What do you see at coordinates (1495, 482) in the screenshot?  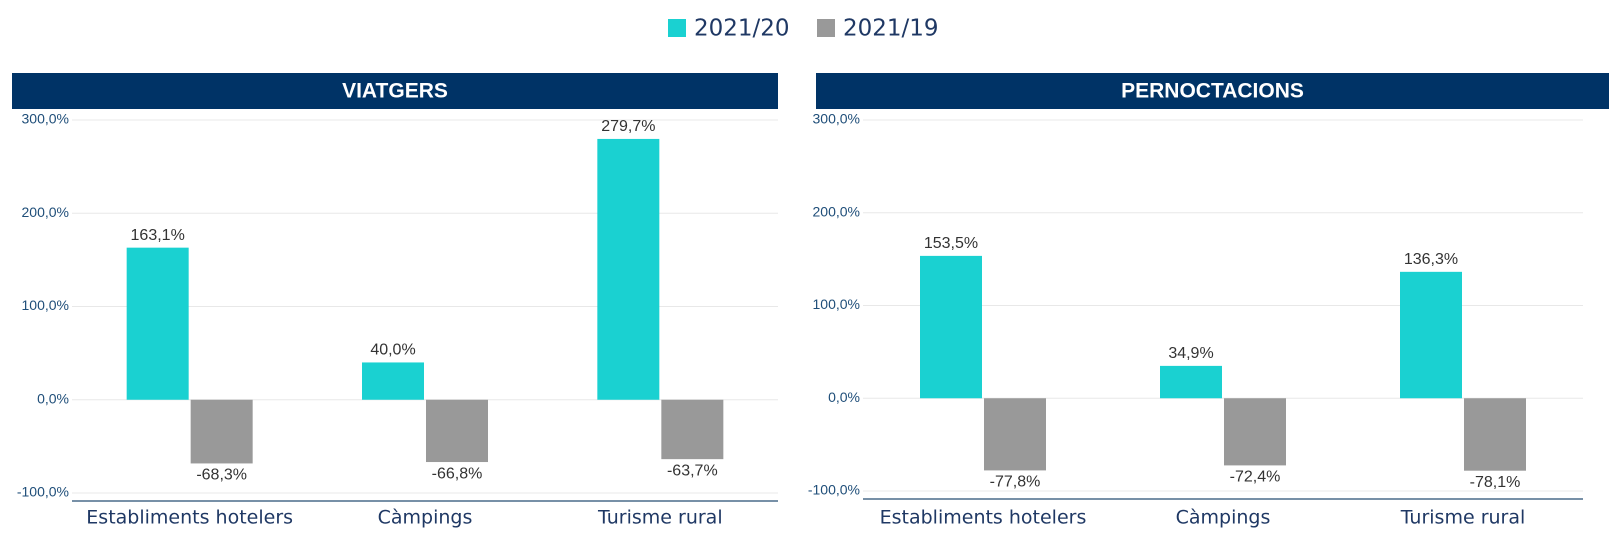 I see `value-label: -78,1%` at bounding box center [1495, 482].